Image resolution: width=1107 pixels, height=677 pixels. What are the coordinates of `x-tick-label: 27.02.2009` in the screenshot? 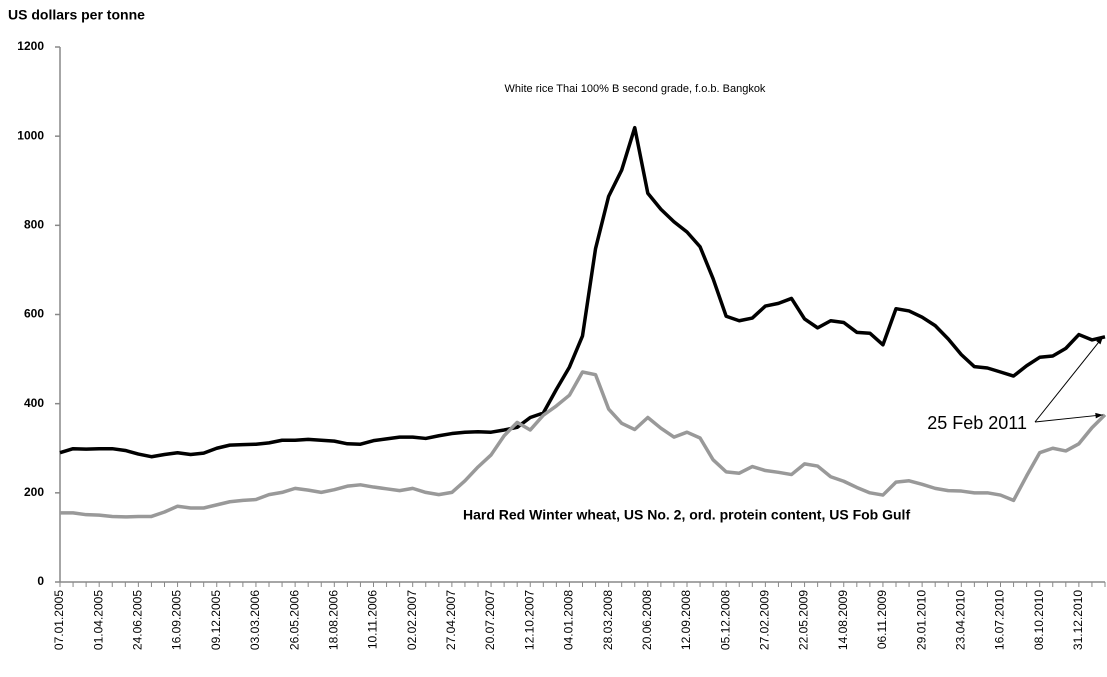 It's located at (765, 620).